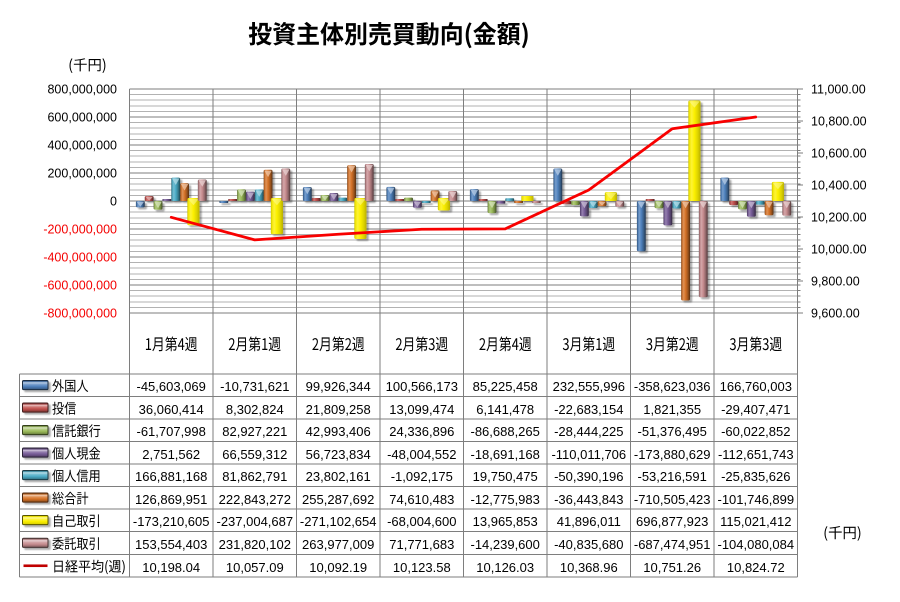 Image resolution: width=900 pixels, height=602 pixels. What do you see at coordinates (82, 173) in the screenshot?
I see `svg-text: 200,000,000` at bounding box center [82, 173].